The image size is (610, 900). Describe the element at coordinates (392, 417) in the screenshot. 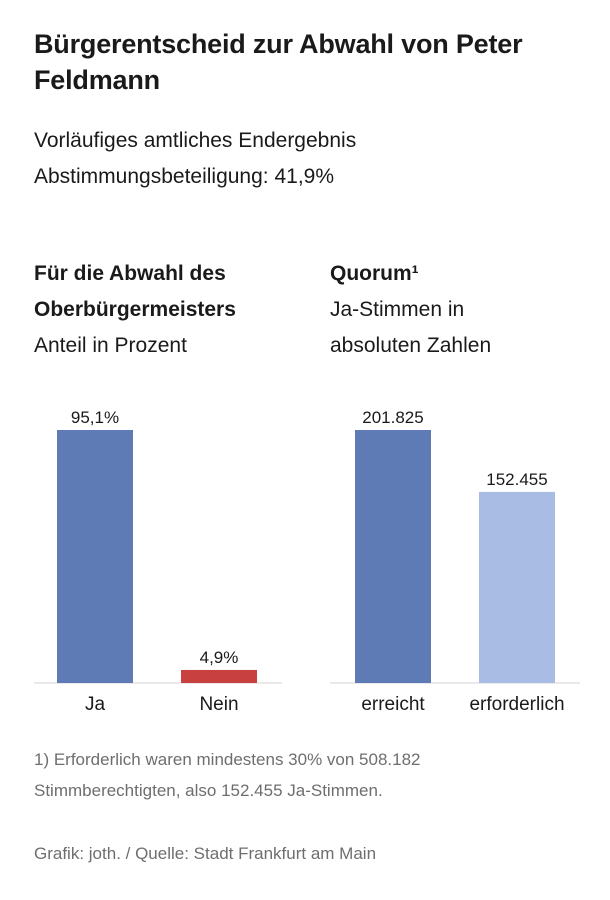

I see `data-label-erreicht: 201.825` at that location.